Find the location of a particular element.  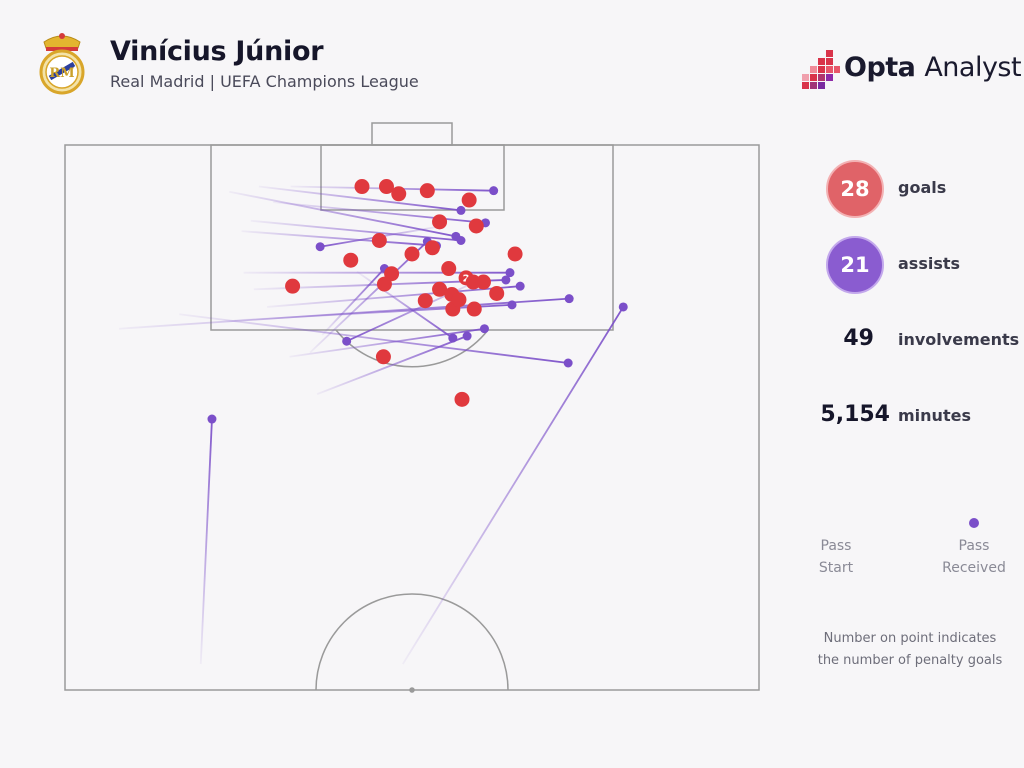

legend-pass-received-dot is located at coordinates (974, 523).